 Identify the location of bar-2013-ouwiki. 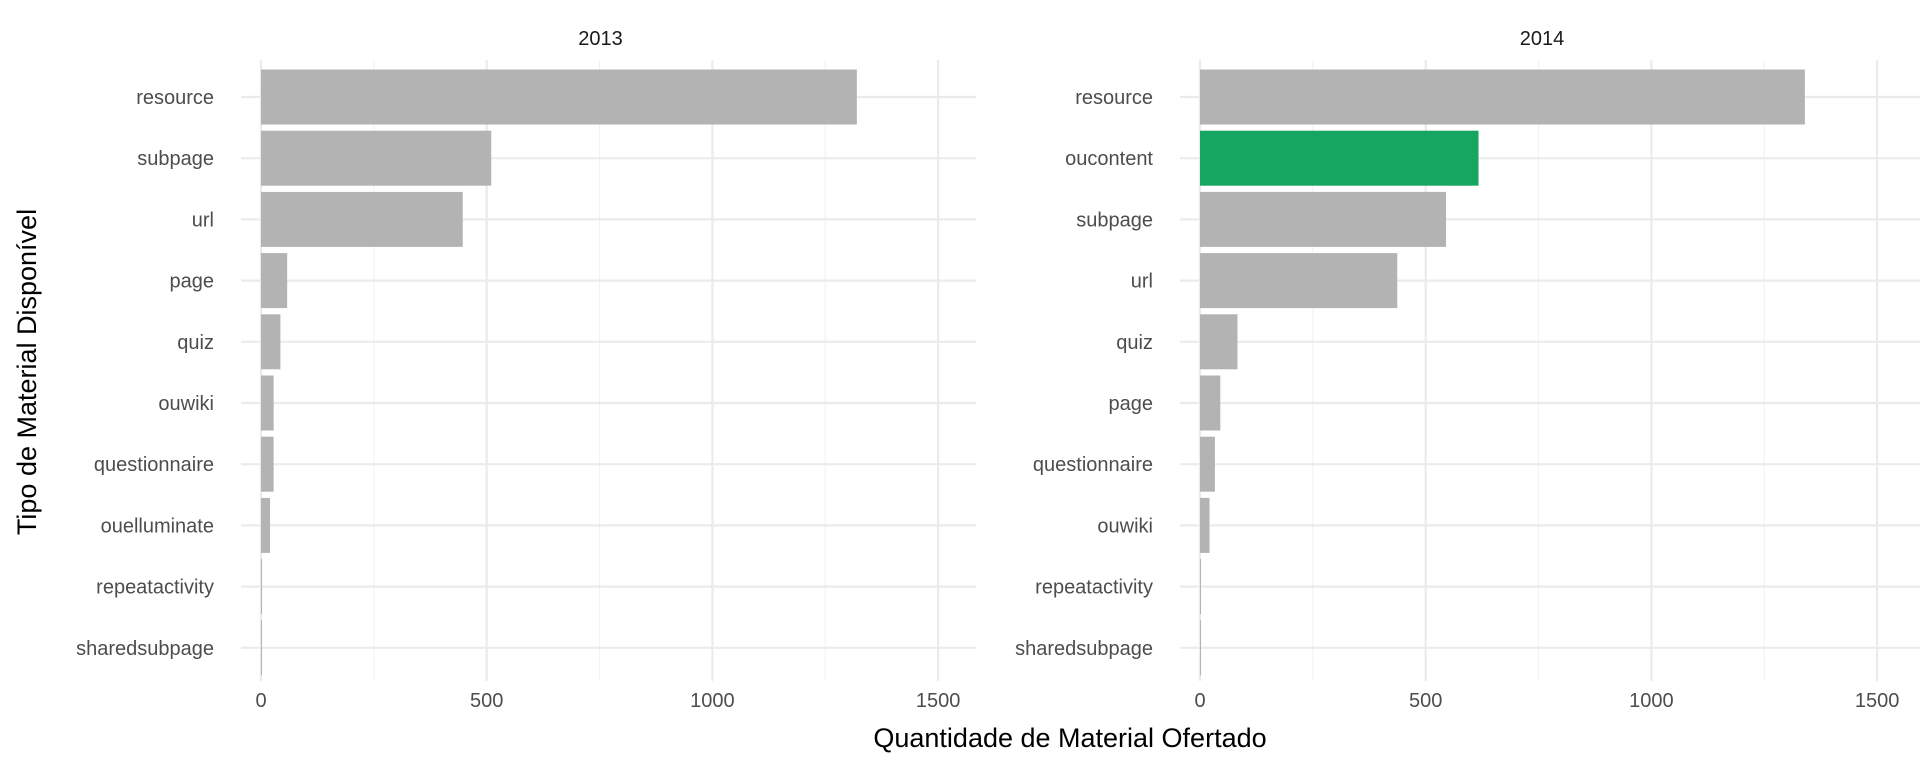
(267, 403).